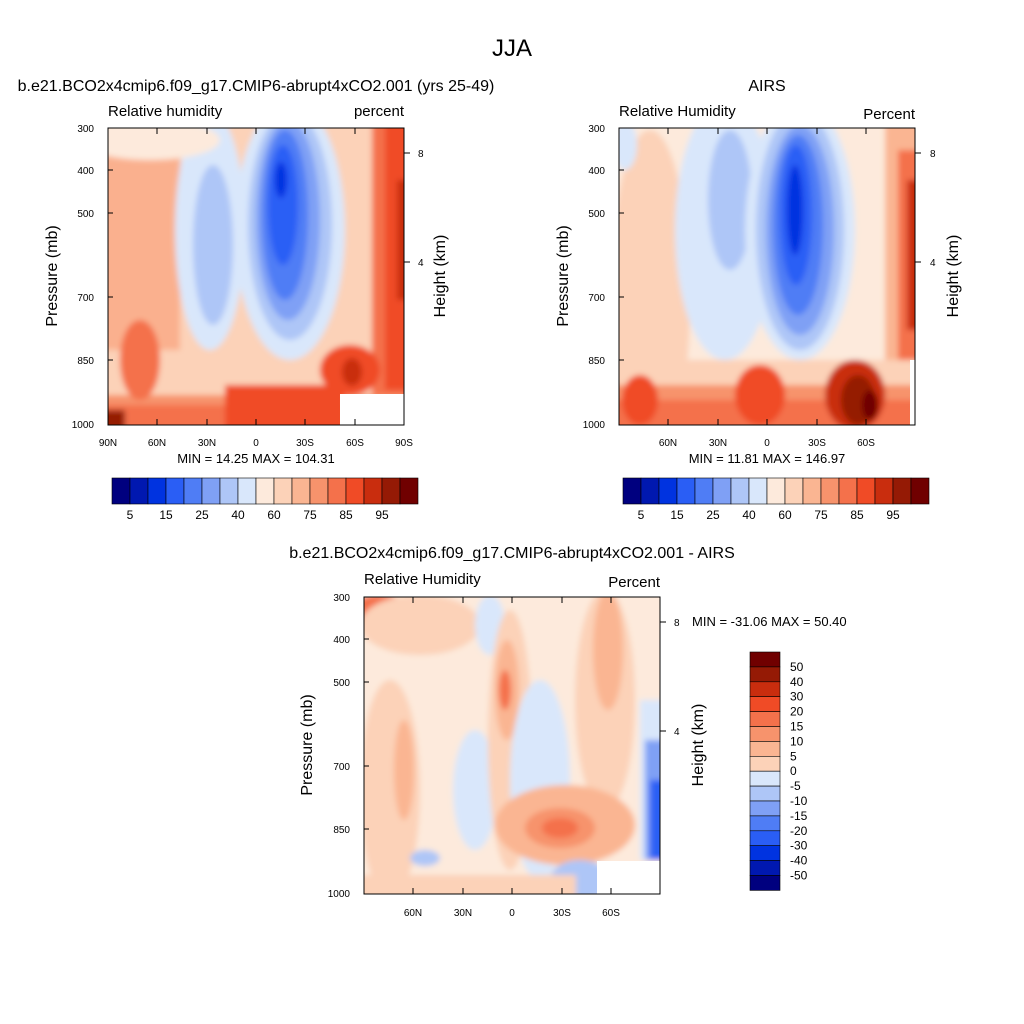 The width and height of the screenshot is (1024, 1024). I want to click on colorbar-label: -5, so click(795, 786).